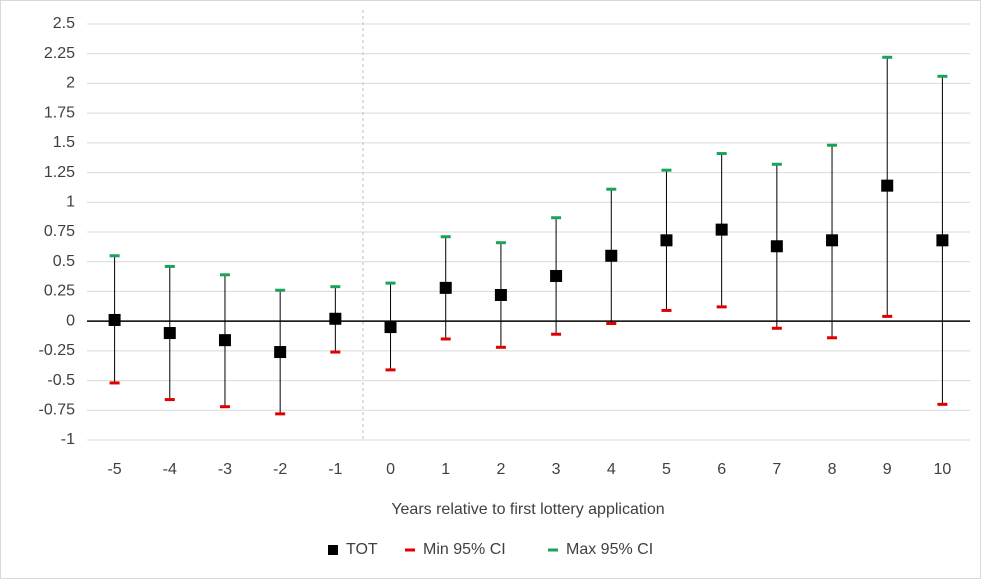  What do you see at coordinates (225, 469) in the screenshot?
I see `x-tick-label: -3` at bounding box center [225, 469].